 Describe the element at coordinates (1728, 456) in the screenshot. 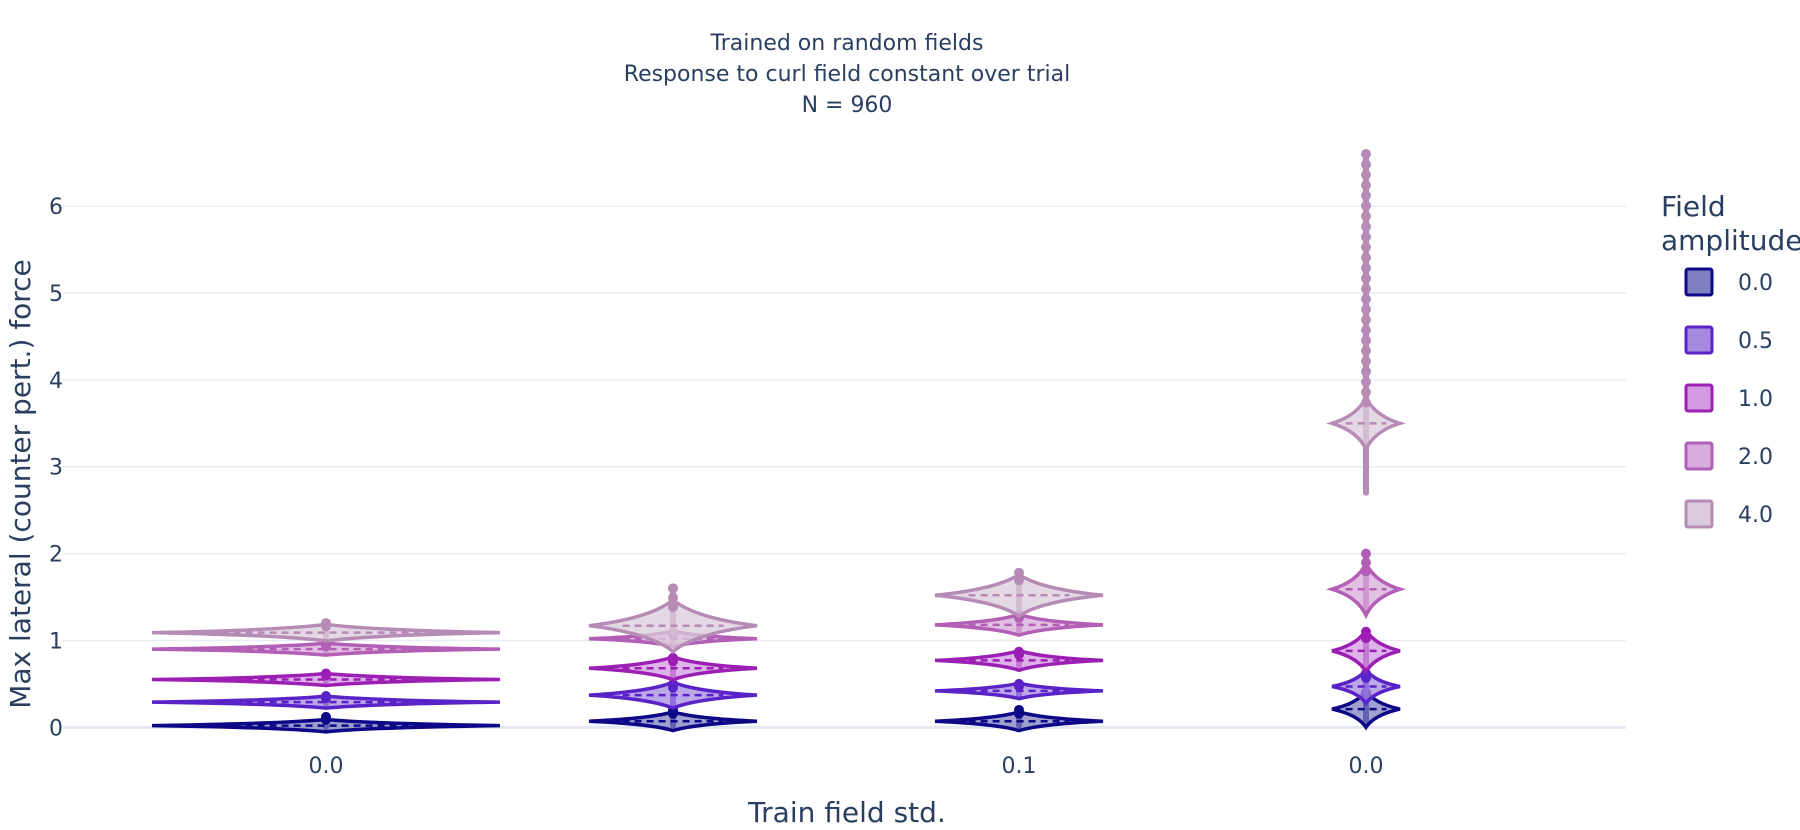

I see `legend-item: 2.0` at that location.